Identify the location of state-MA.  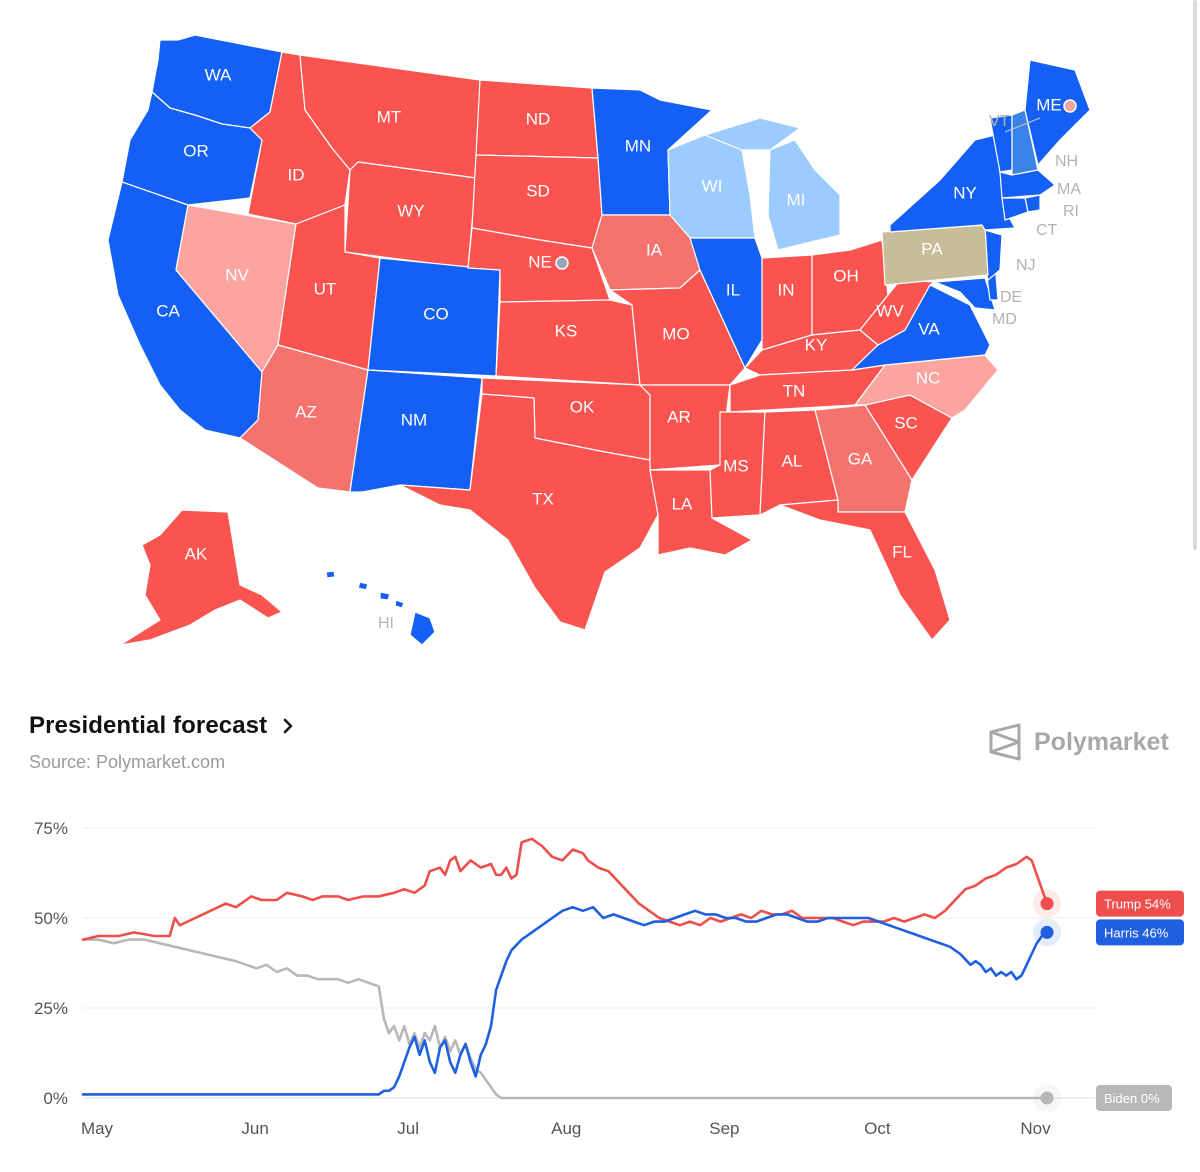
(1027, 184).